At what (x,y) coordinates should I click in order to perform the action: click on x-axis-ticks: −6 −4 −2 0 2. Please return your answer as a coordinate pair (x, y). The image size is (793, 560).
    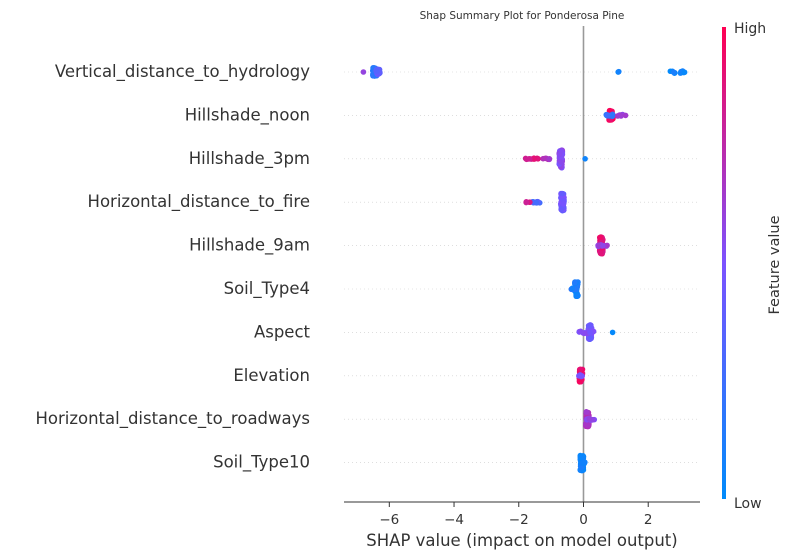
    Looking at the image, I should click on (516, 515).